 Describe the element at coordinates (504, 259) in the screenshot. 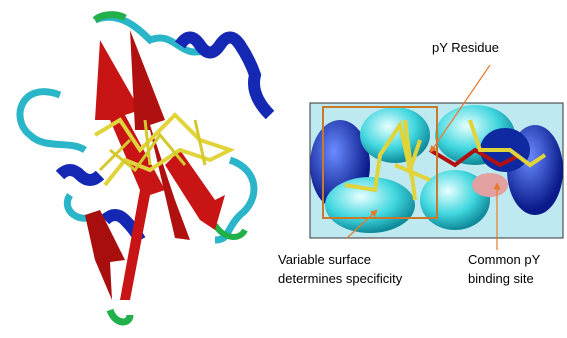

I see `annotation-text: Common pY` at that location.